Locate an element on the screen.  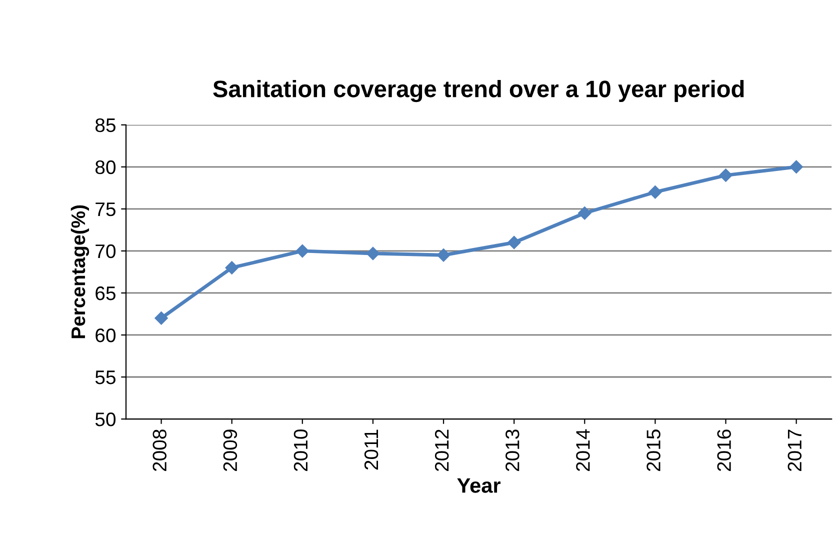
chart-title: Sanitation coverage trend over a 10 year period is located at coordinates (478, 91).